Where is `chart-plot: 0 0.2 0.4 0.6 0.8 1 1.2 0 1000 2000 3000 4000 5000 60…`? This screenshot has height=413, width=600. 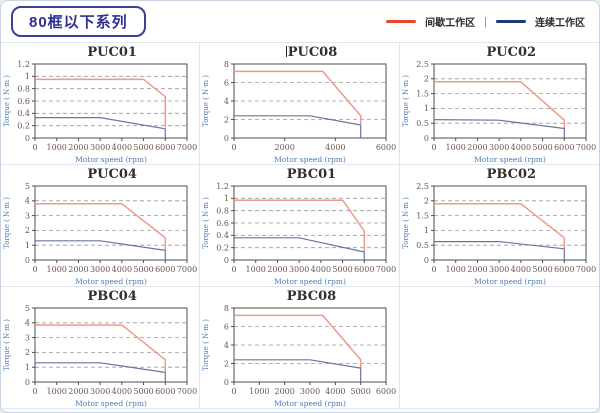
chart-plot: 0 0.2 0.4 0.6 0.8 1 1.2 0 1000 2000 3000 4000 5000 60… is located at coordinates (299, 234).